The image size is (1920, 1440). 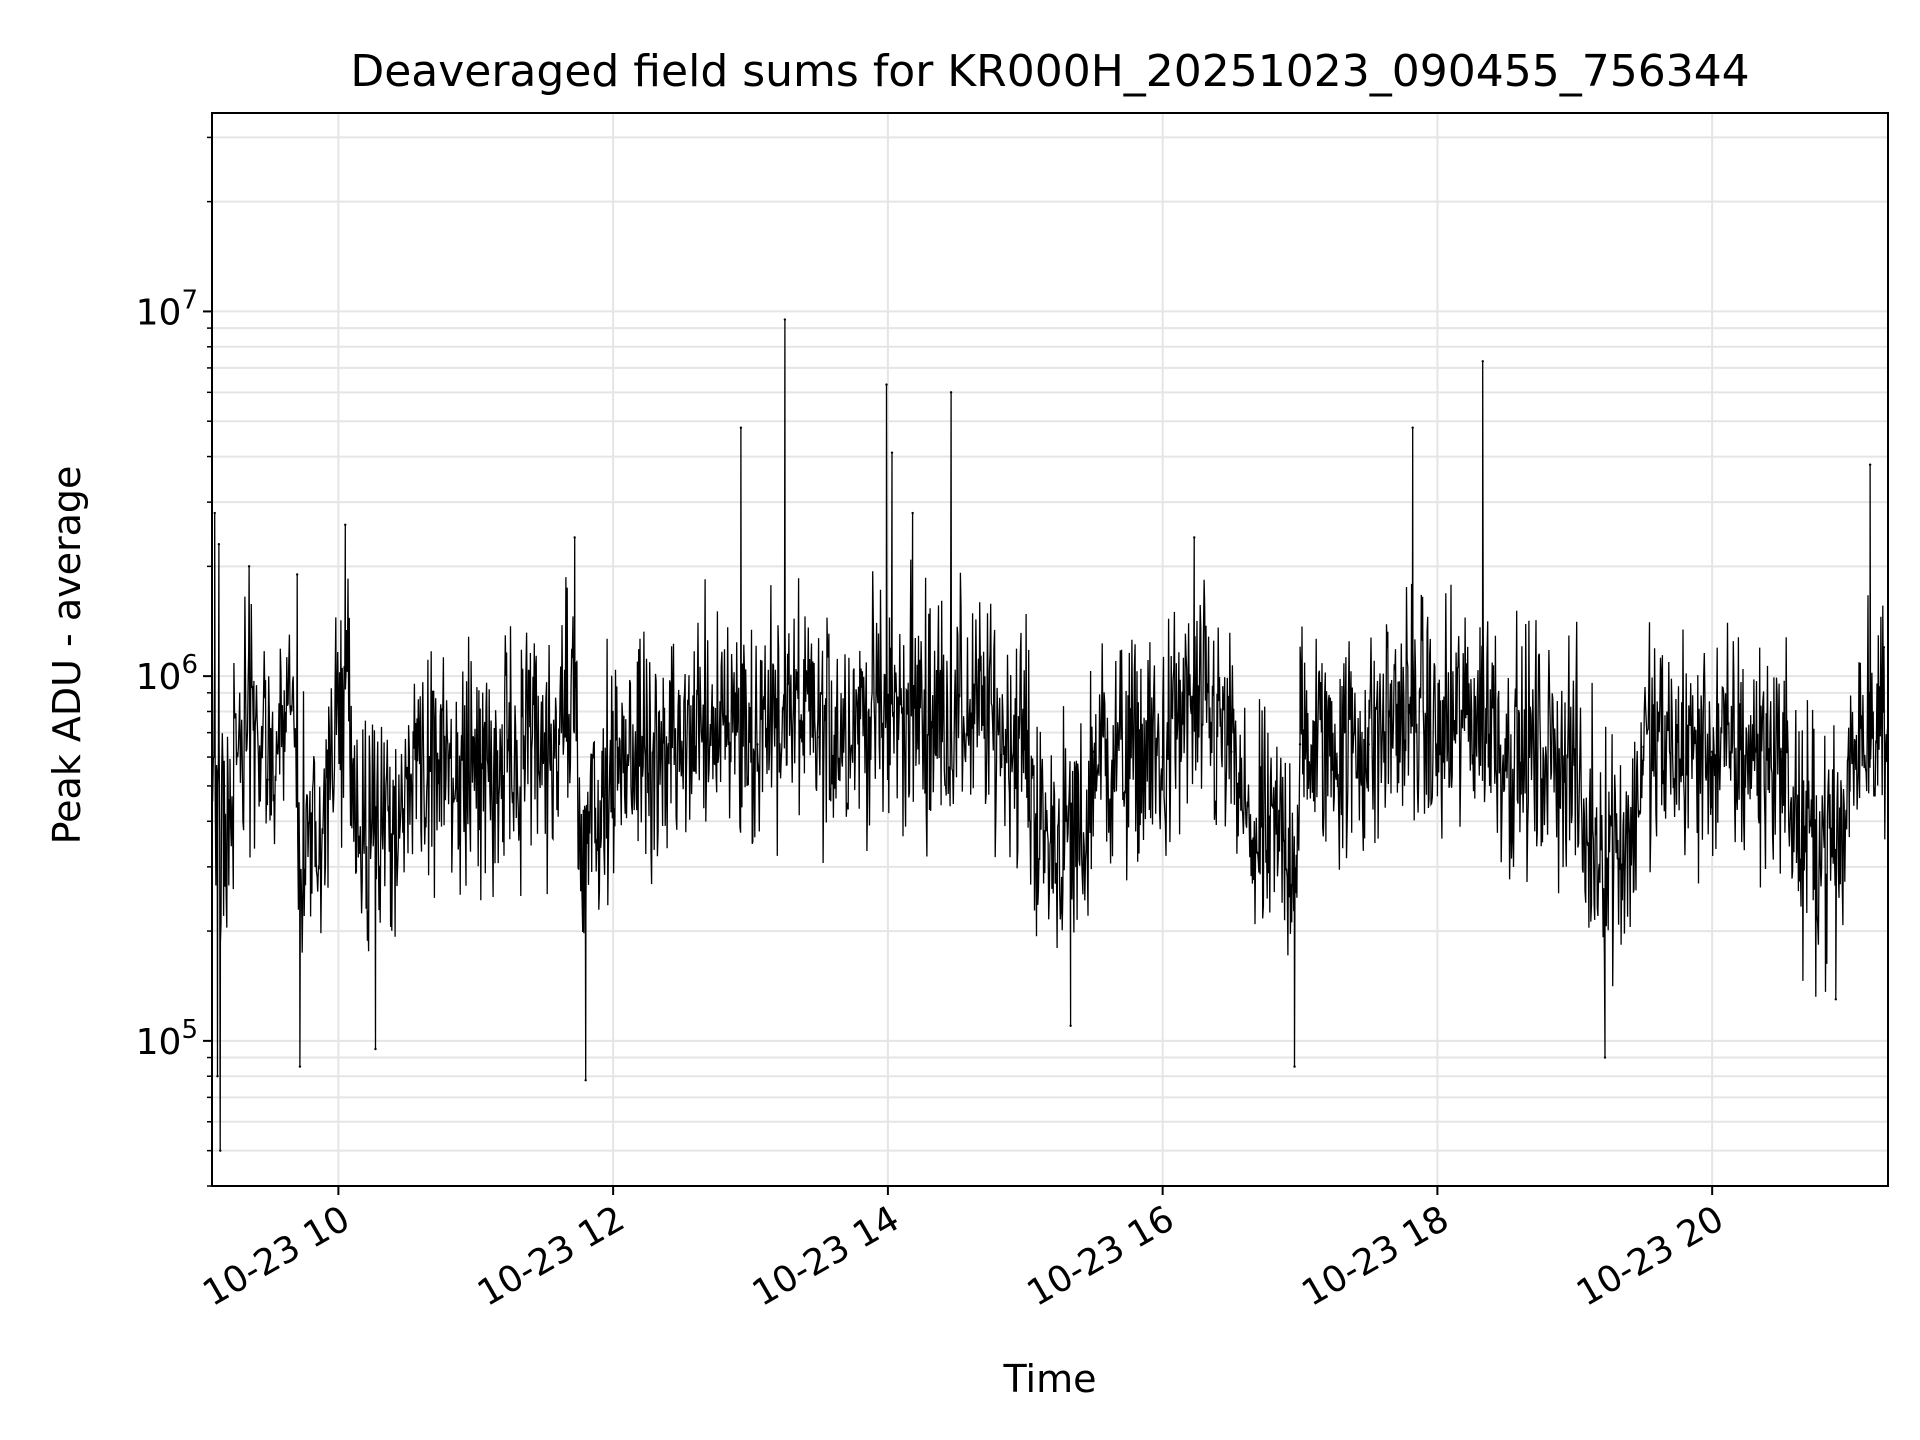 What do you see at coordinates (1050, 1379) in the screenshot?
I see `x-axis-label: Time` at bounding box center [1050, 1379].